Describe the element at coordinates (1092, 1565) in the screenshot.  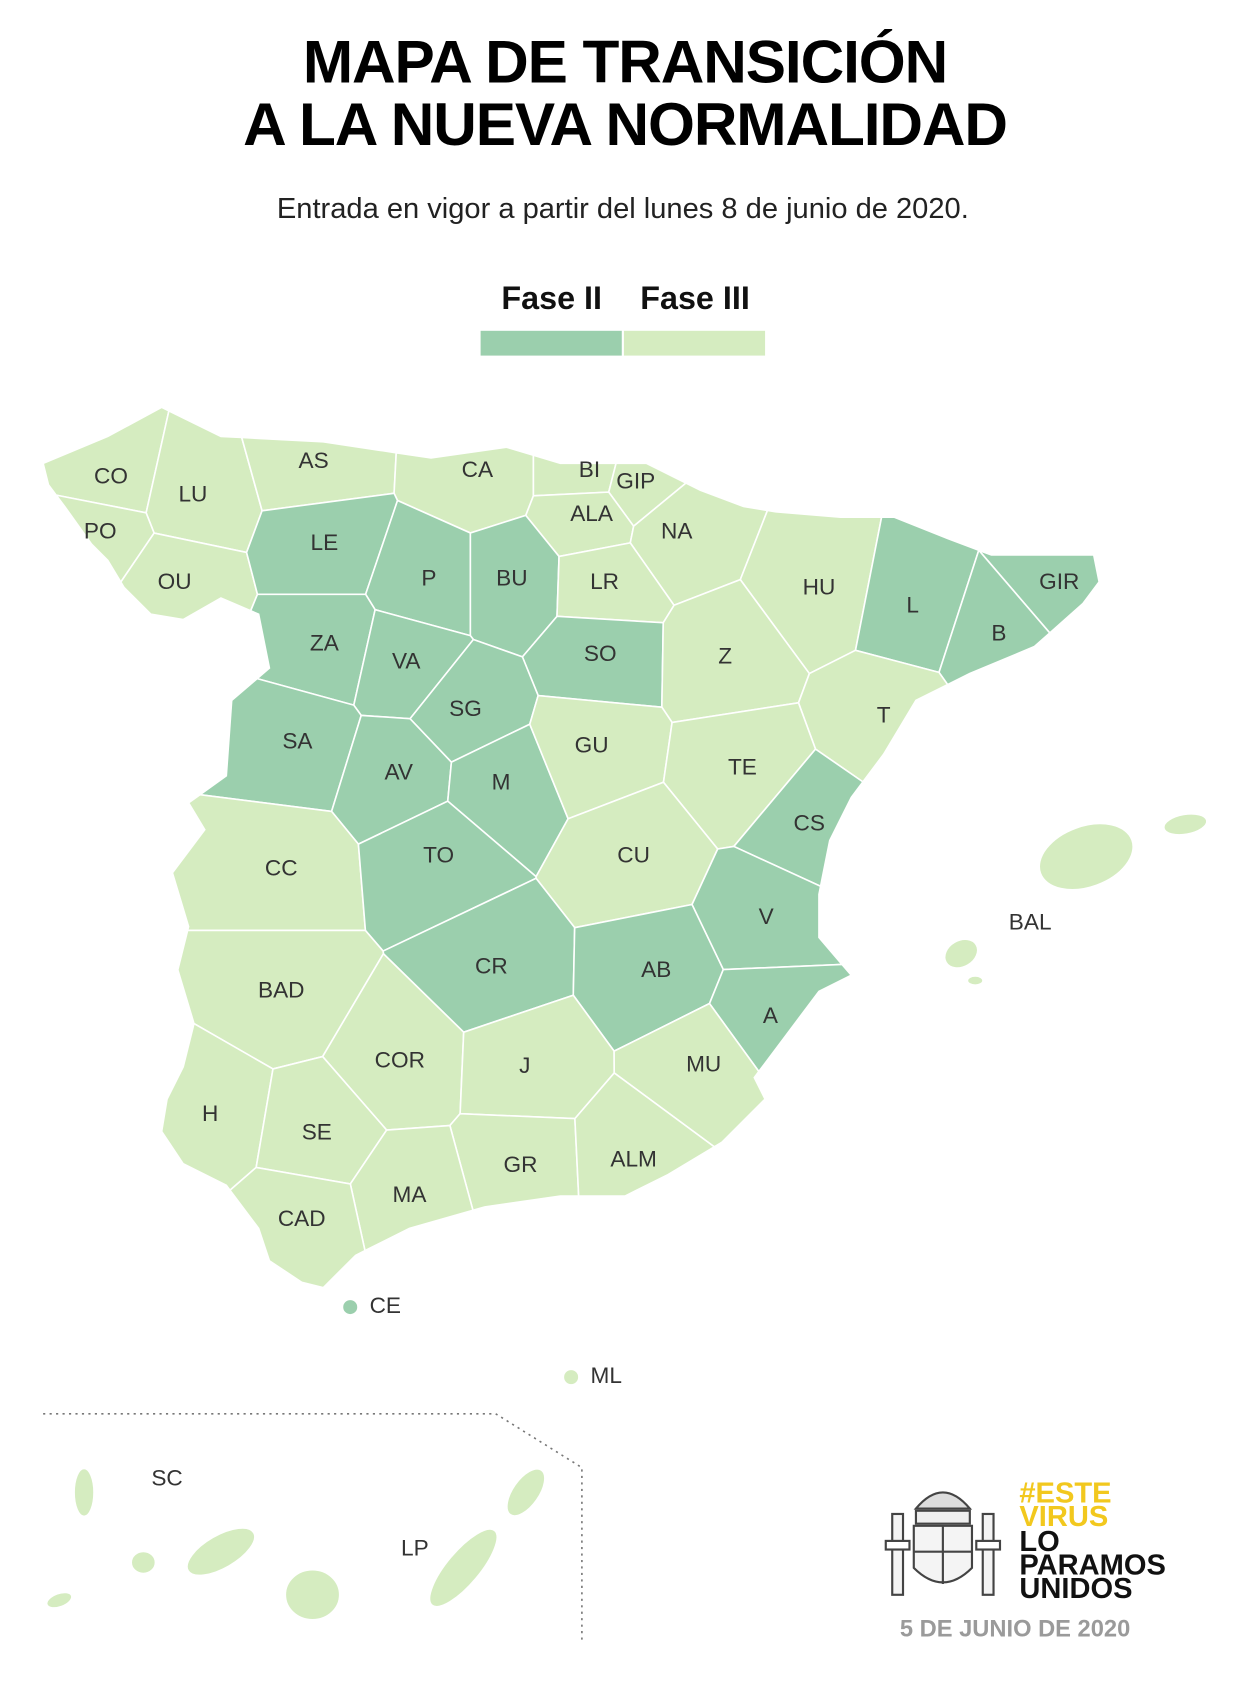
I see `logo-motto: PARAMOS` at that location.